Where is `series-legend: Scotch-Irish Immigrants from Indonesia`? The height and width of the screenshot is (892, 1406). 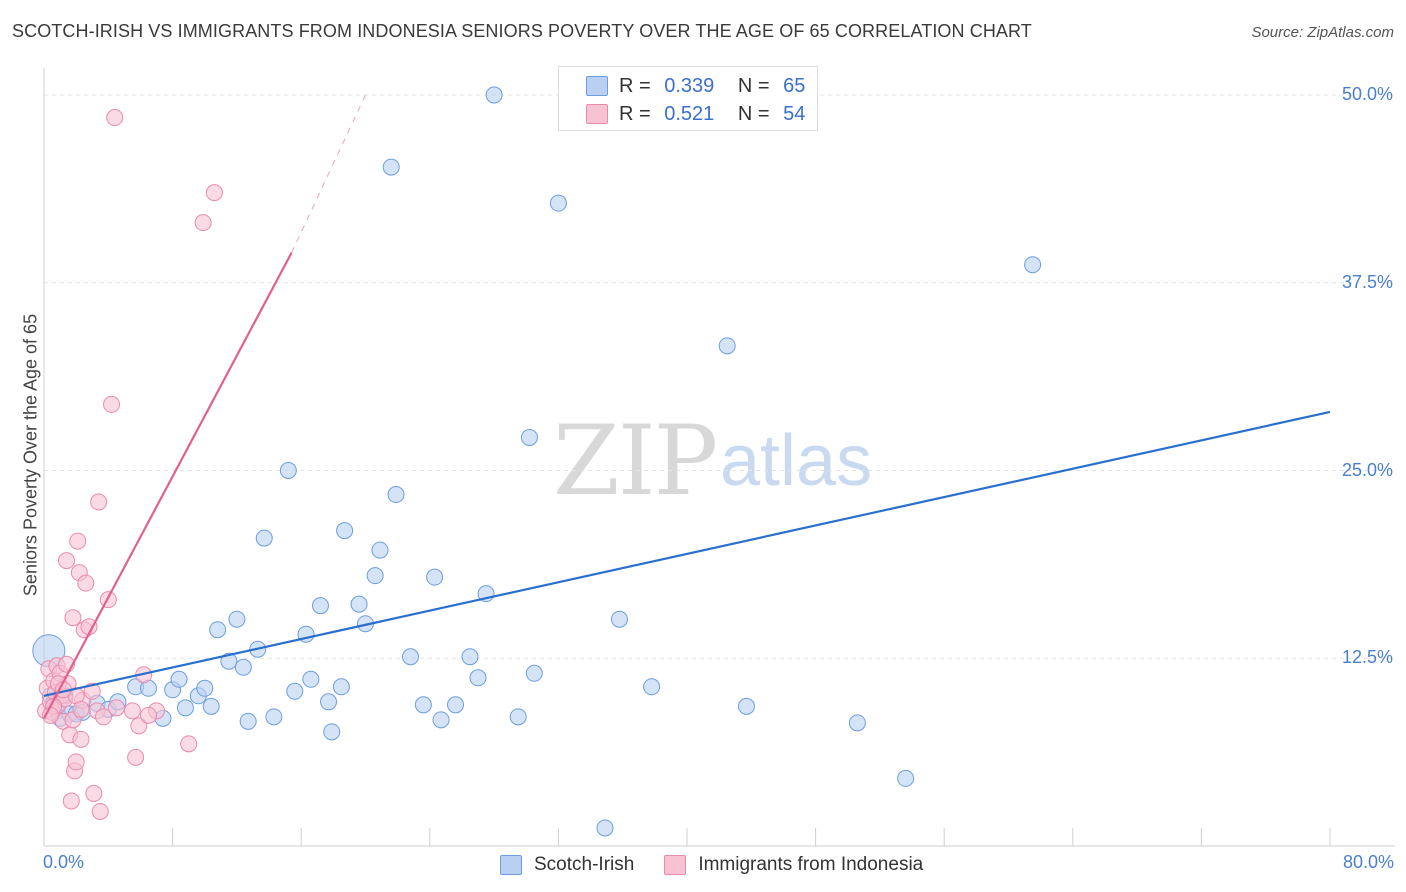 series-legend: Scotch-Irish Immigrants from Indonesia is located at coordinates (726, 865).